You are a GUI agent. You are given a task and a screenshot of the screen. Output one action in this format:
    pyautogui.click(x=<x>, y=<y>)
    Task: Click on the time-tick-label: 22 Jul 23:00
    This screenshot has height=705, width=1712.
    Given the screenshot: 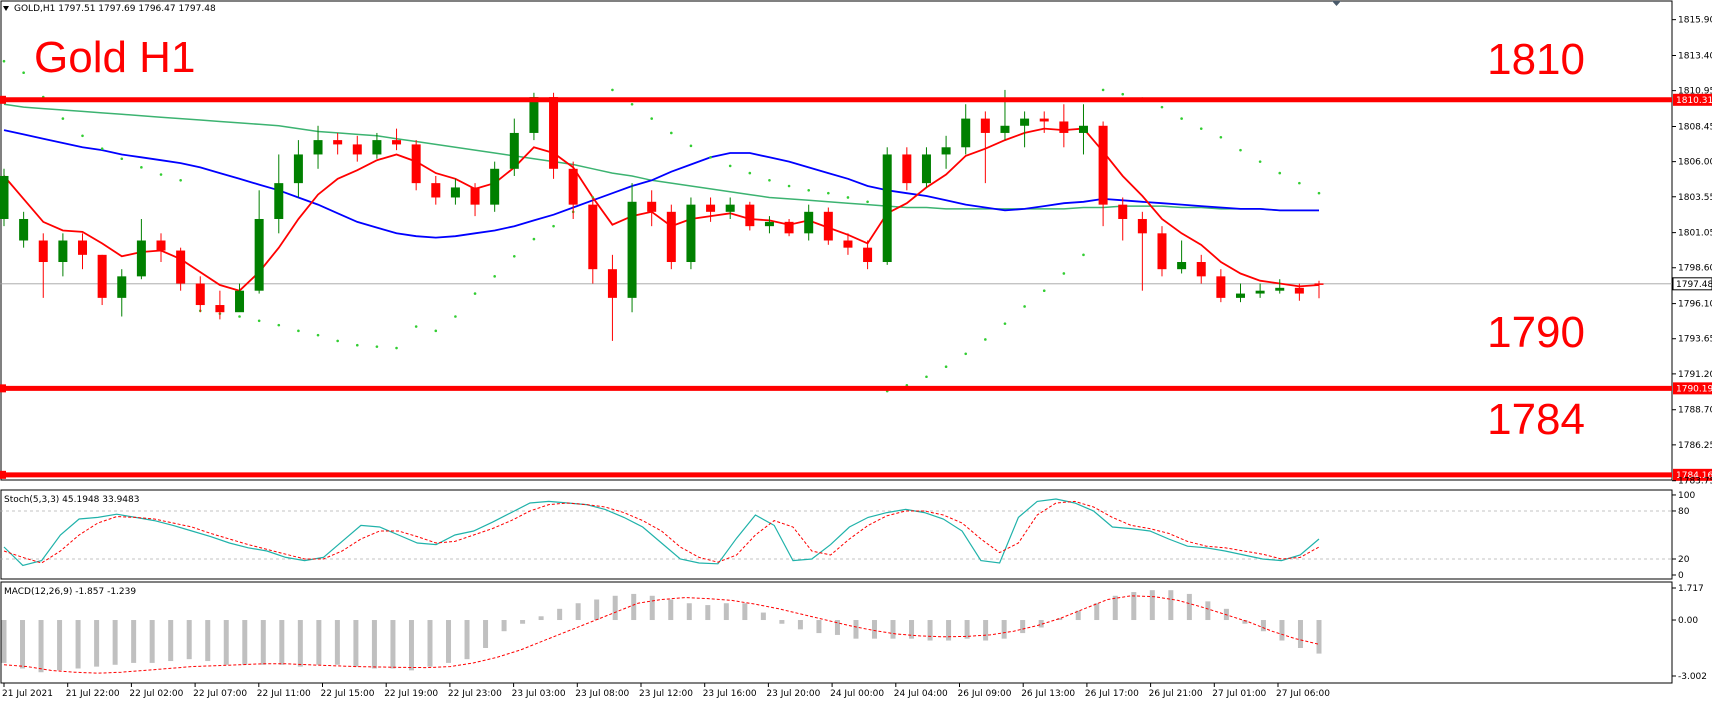 What is the action you would take?
    pyautogui.click(x=475, y=694)
    